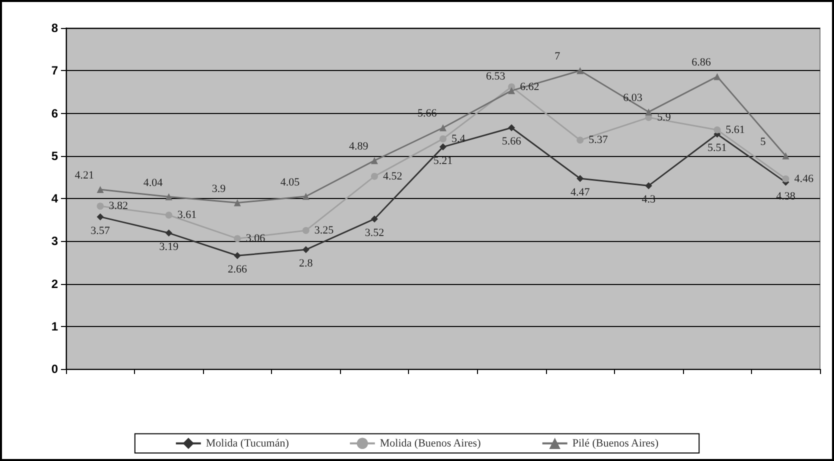 This screenshot has height=461, width=834. Describe the element at coordinates (84, 176) in the screenshot. I see `data-label: 4.21` at that location.